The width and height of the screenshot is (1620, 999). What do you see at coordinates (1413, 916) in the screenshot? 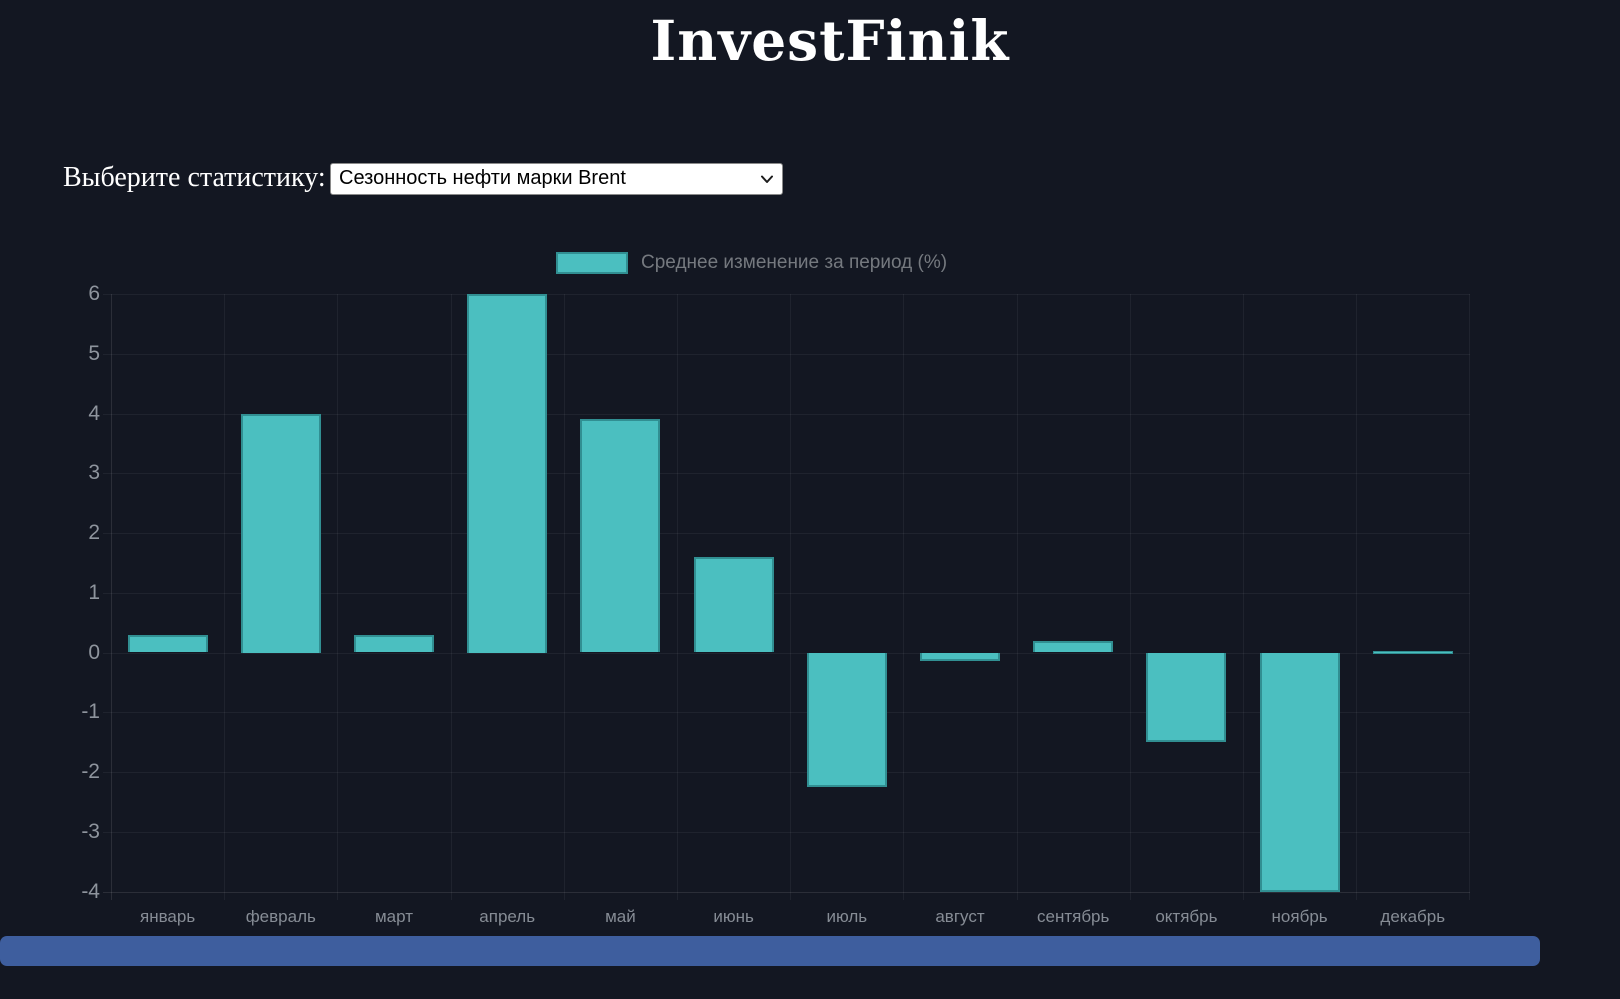
I see `x-tick-label: декабрь` at bounding box center [1413, 916].